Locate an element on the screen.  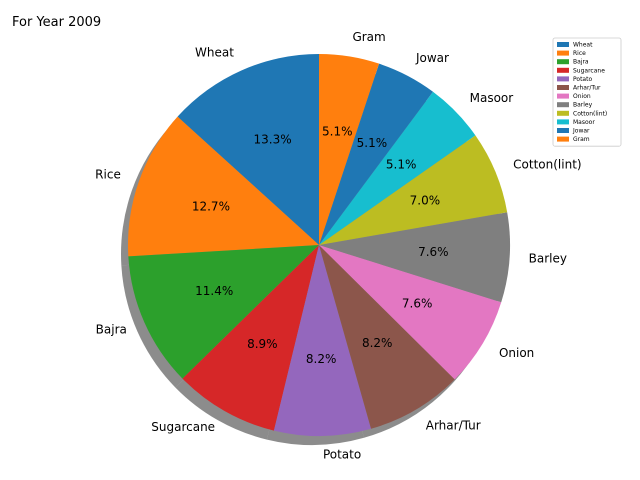
legend-label-barley: Barley is located at coordinates (583, 105).